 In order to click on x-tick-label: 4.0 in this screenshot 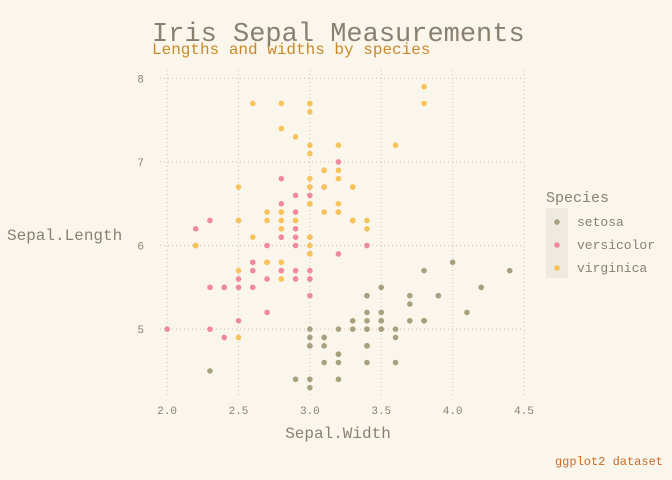, I will do `click(453, 412)`.